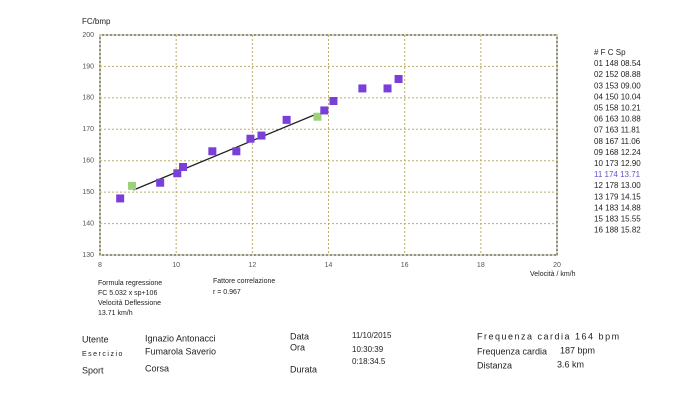 The height and width of the screenshot is (400, 700). What do you see at coordinates (176, 265) in the screenshot?
I see `x-tick-label: 10` at bounding box center [176, 265].